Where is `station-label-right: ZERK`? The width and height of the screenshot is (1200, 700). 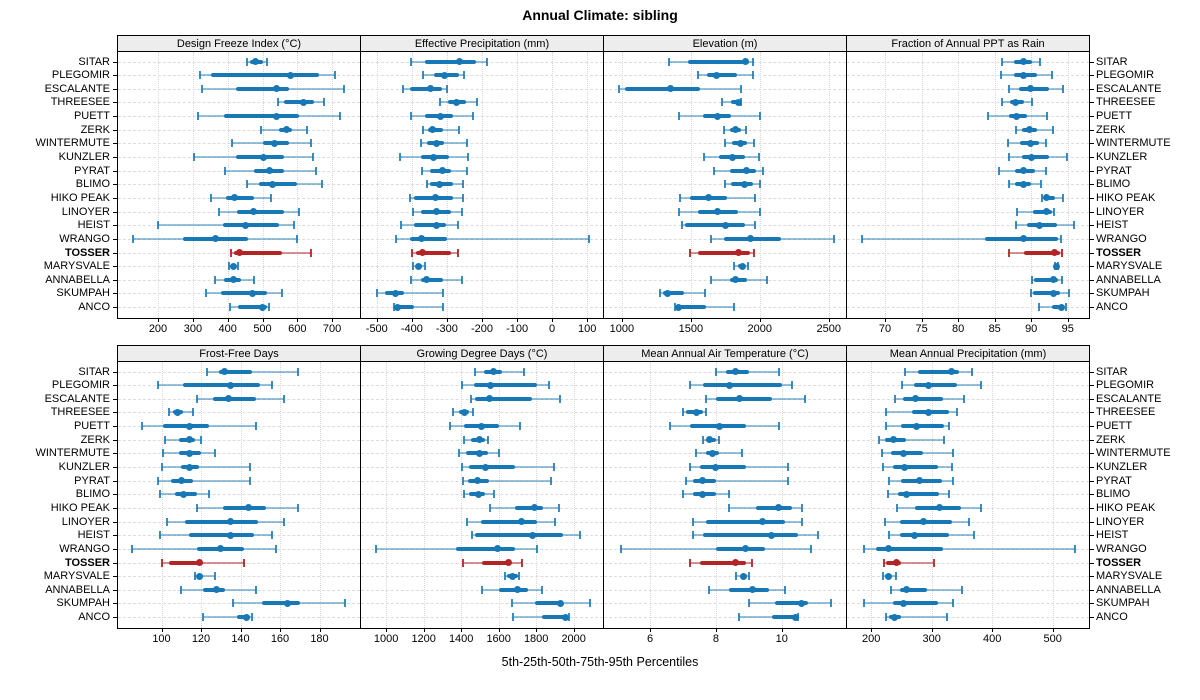 station-label-right: ZERK is located at coordinates (1111, 439).